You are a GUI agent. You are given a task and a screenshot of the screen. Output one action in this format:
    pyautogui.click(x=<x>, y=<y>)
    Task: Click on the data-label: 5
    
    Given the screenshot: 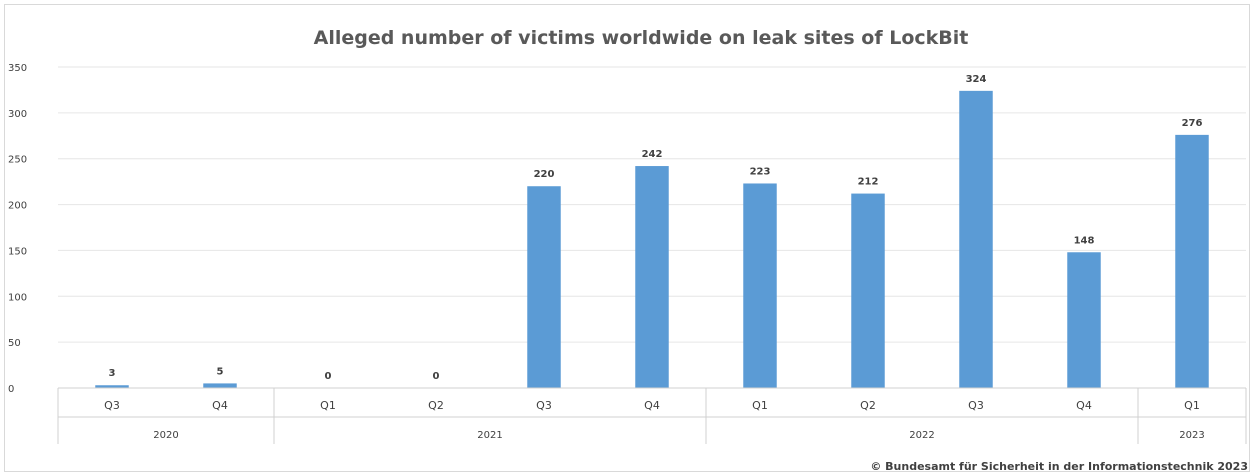 What is the action you would take?
    pyautogui.click(x=220, y=371)
    